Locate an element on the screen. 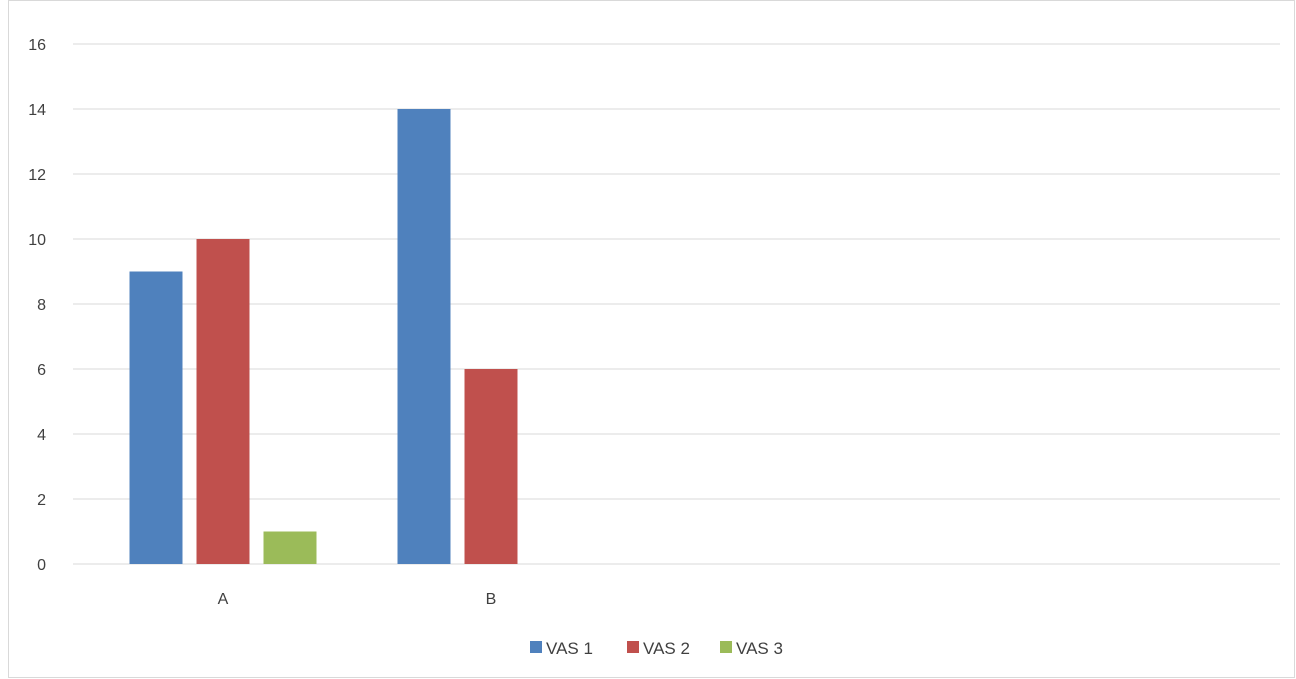  bar-vas-1-b is located at coordinates (424, 336).